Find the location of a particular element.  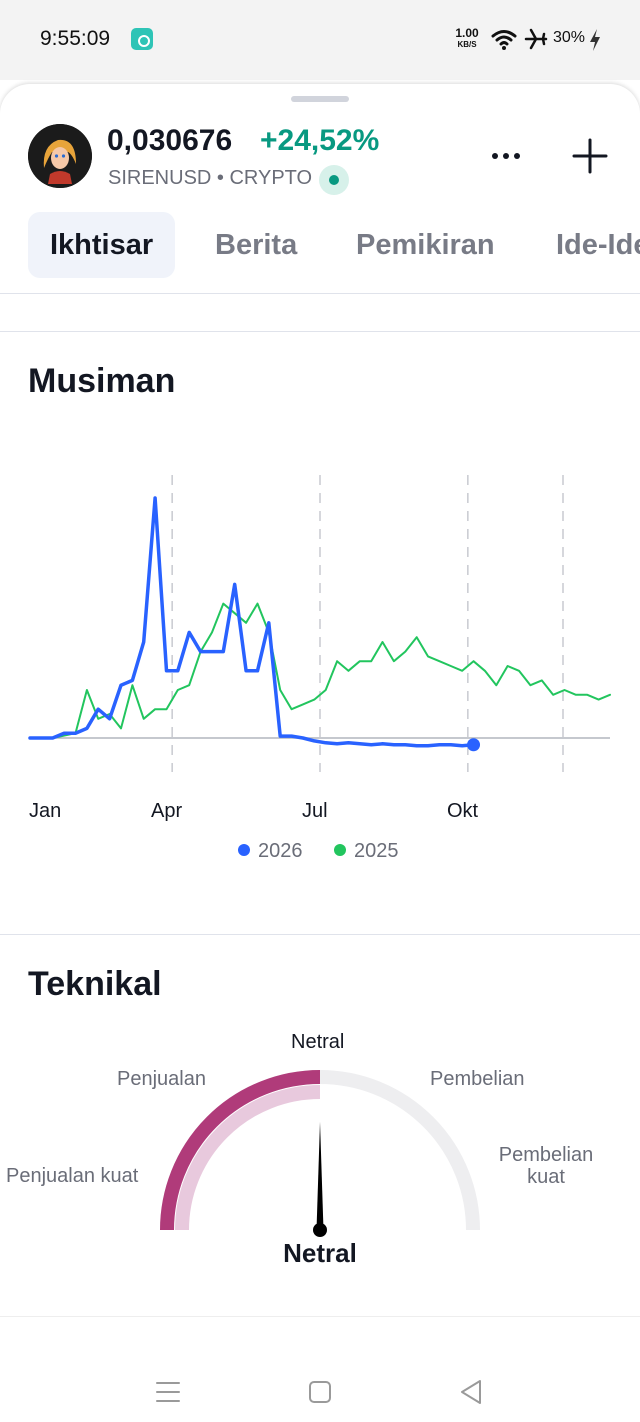

legend-2026: 2026 is located at coordinates (270, 851).